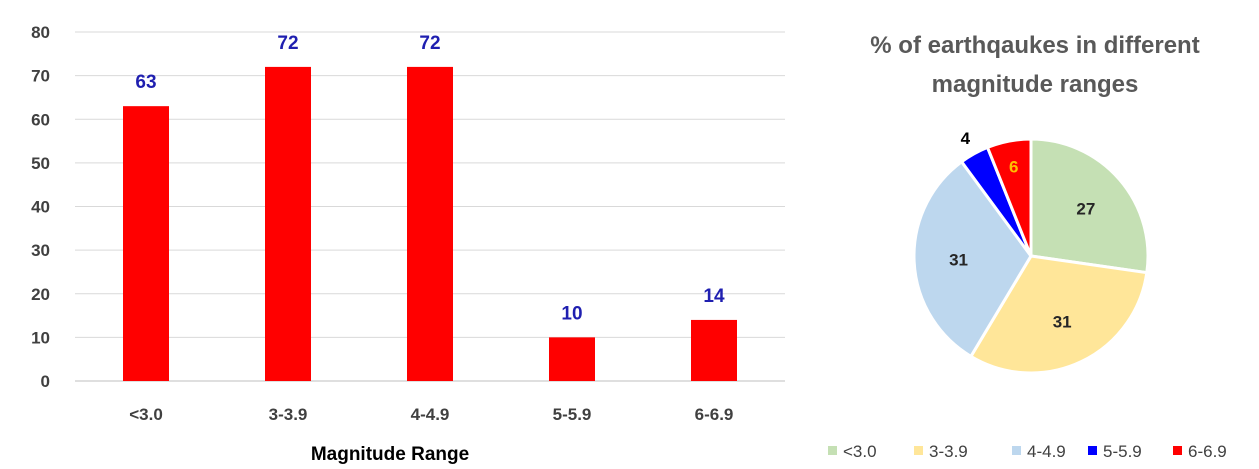 The width and height of the screenshot is (1259, 469). What do you see at coordinates (40, 163) in the screenshot?
I see `y-tick-label: 50` at bounding box center [40, 163].